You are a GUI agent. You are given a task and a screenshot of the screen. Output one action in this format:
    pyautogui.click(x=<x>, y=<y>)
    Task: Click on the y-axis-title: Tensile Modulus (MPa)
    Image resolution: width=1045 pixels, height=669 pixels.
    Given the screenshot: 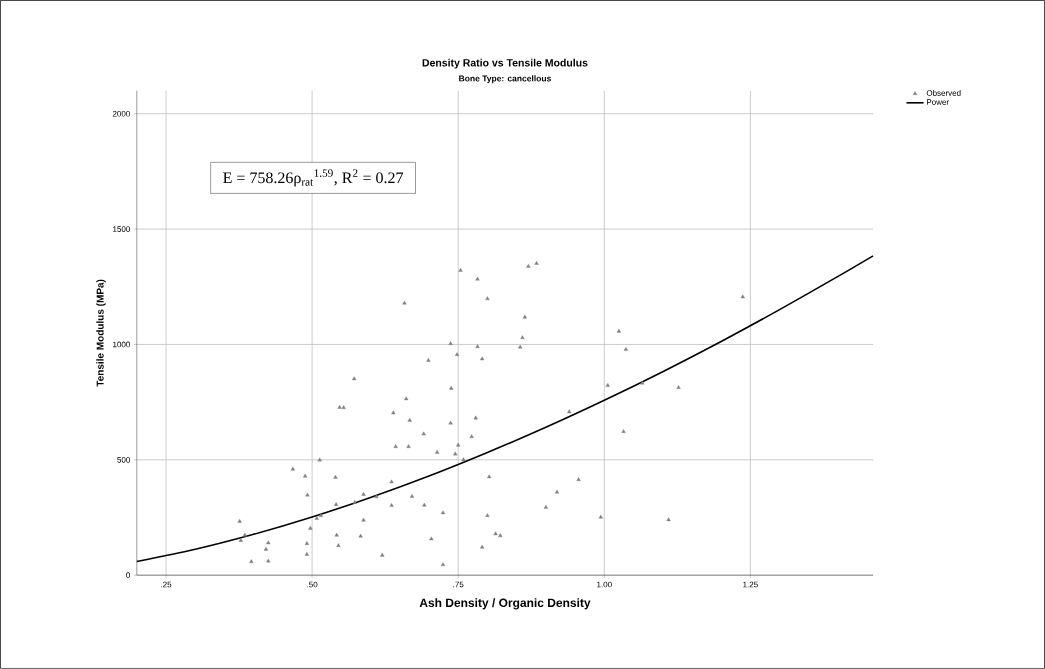 What is the action you would take?
    pyautogui.click(x=101, y=333)
    